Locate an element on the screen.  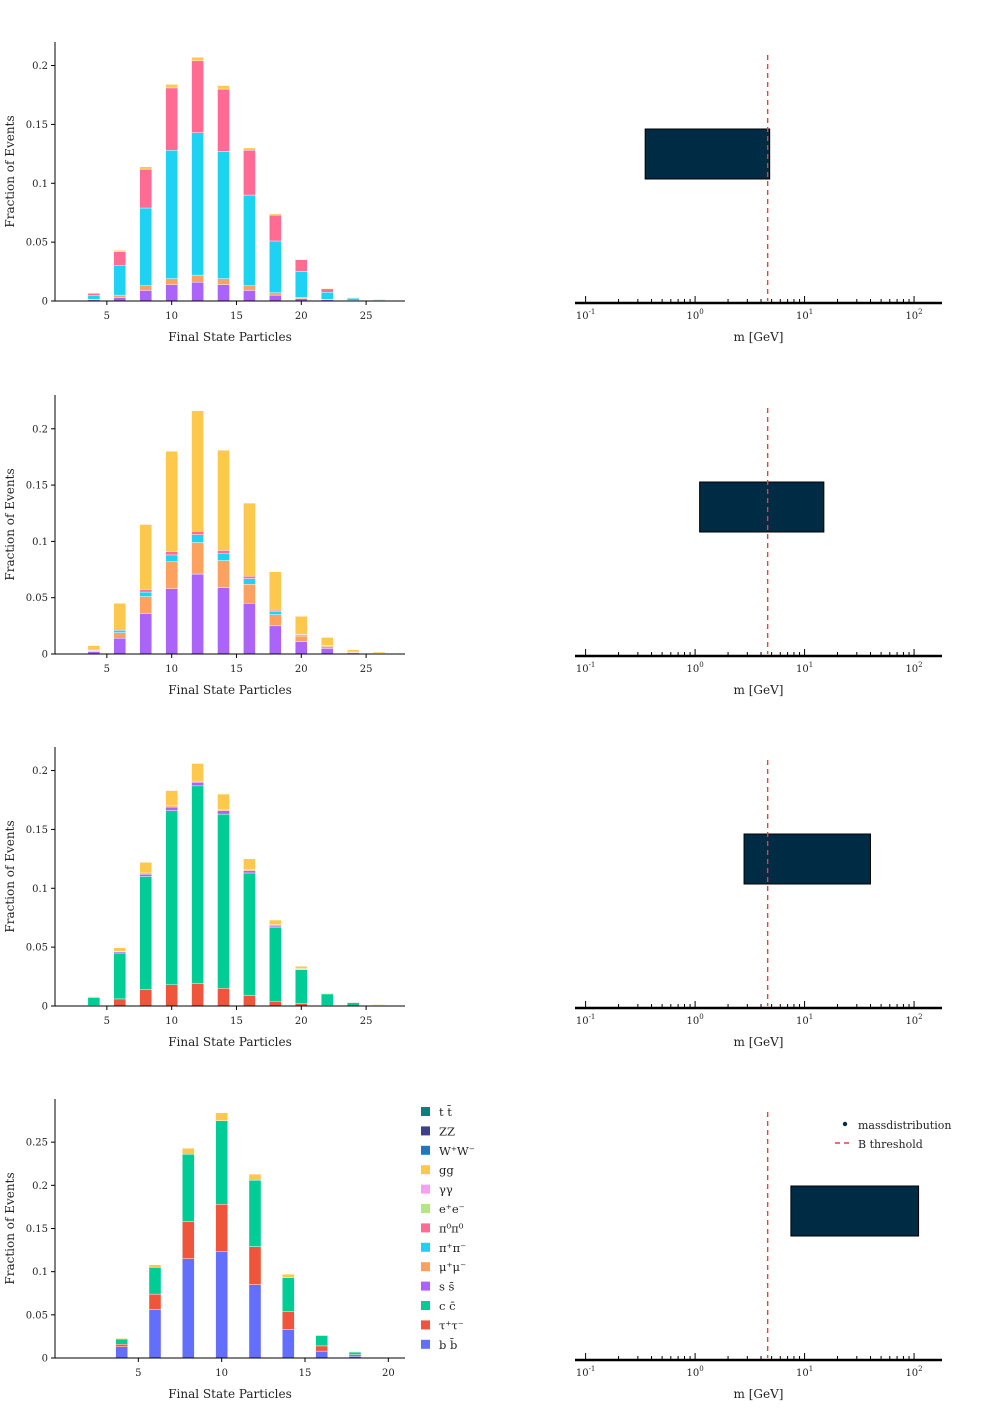
legend-swatch-ss is located at coordinates (425, 1286).